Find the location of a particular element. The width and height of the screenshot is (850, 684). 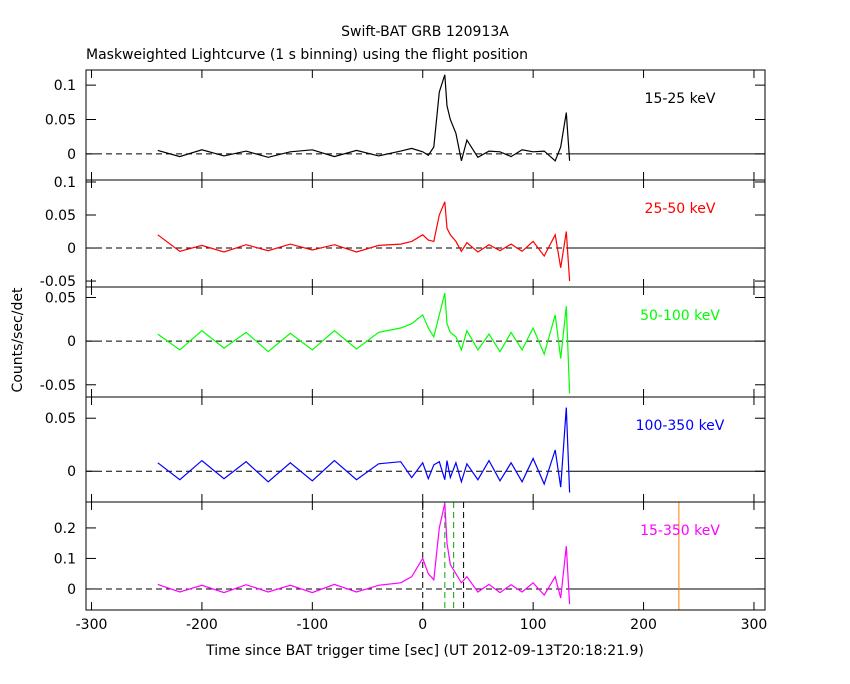

x-tick-label: -200 is located at coordinates (202, 625).